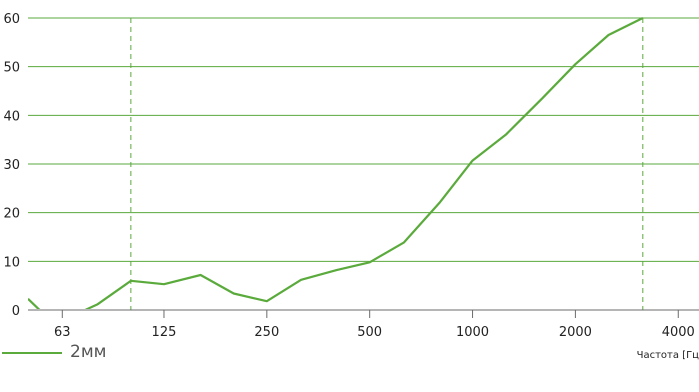  What do you see at coordinates (266, 332) in the screenshot?
I see `x-tick-label: 250` at bounding box center [266, 332].